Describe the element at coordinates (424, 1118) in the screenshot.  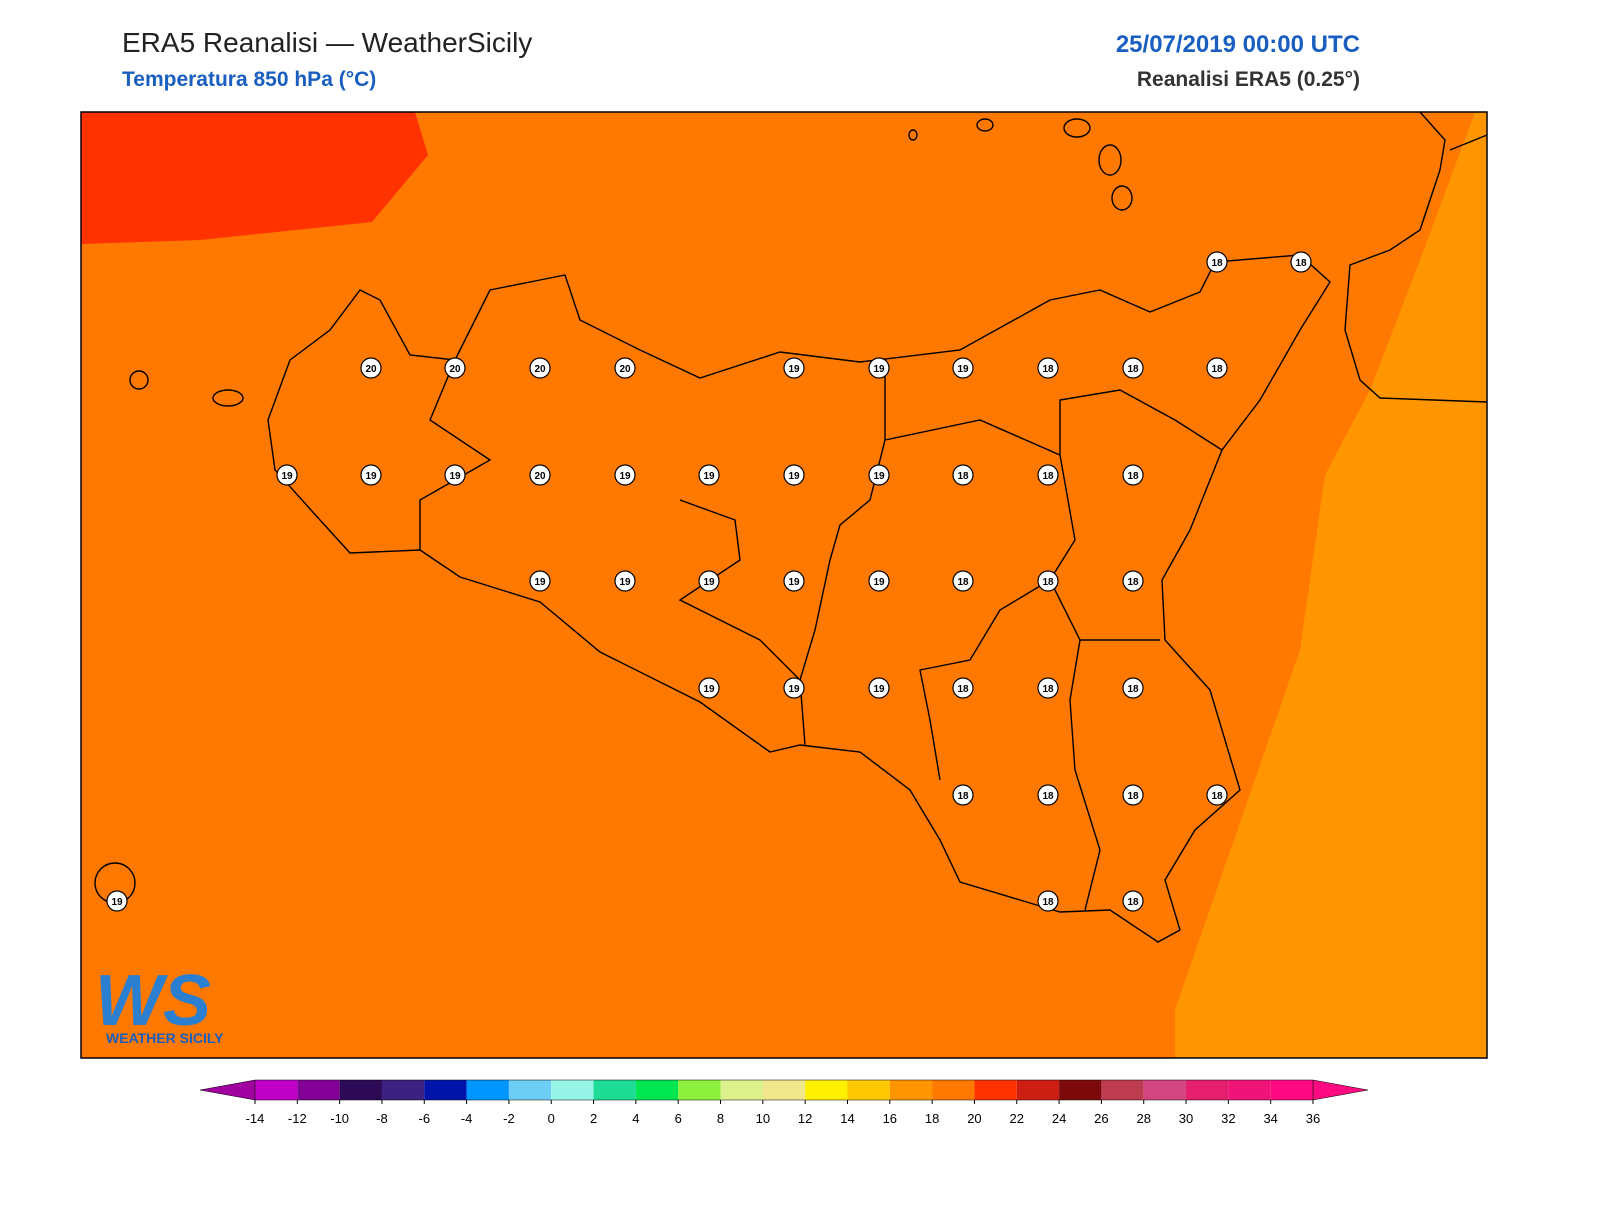
I see `colorbar-tick-label: -6` at that location.